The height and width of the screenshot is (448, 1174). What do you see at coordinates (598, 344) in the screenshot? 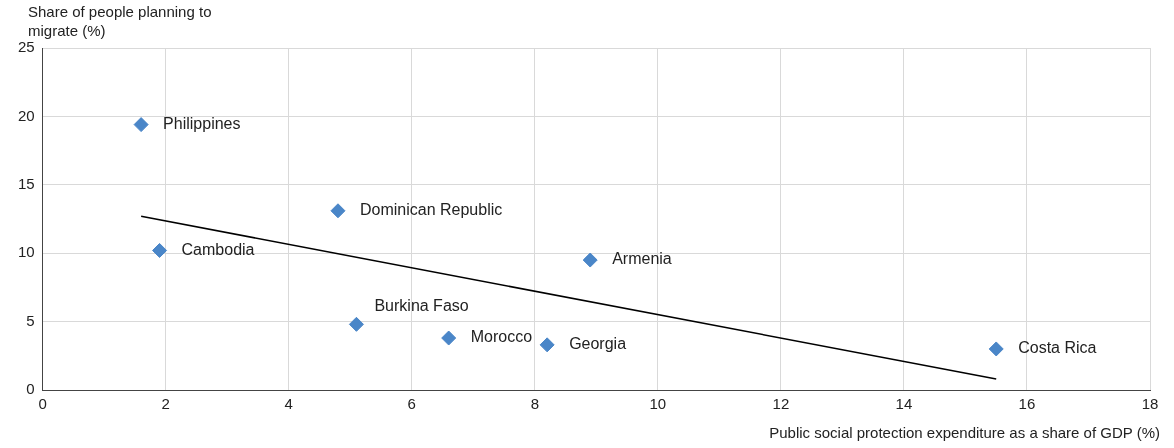
I see `annotation: Georgia` at bounding box center [598, 344].